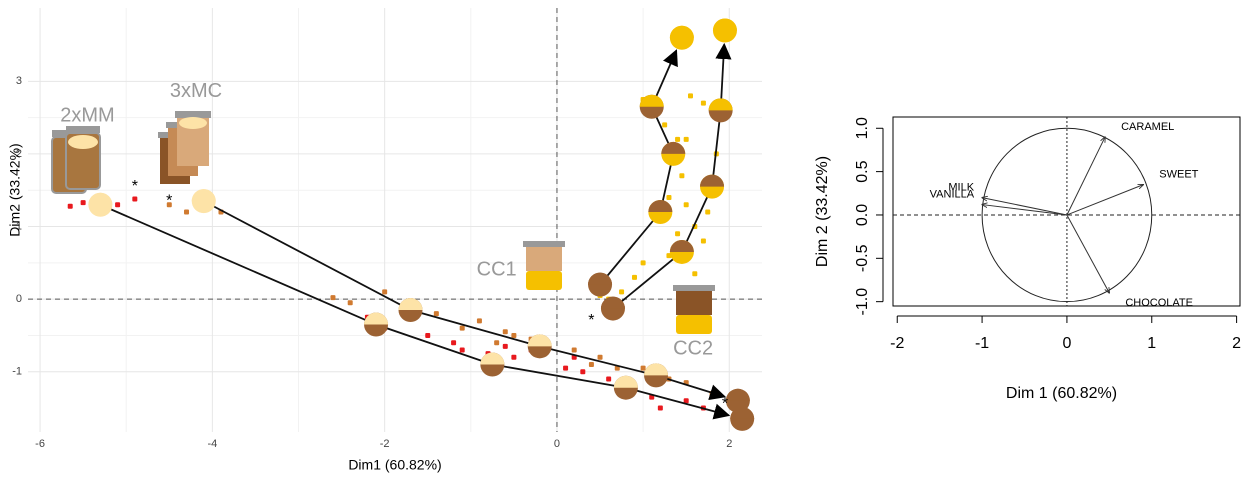 The height and width of the screenshot is (477, 1242). Describe the element at coordinates (544, 265) in the screenshot. I see `jar-cc1` at that location.